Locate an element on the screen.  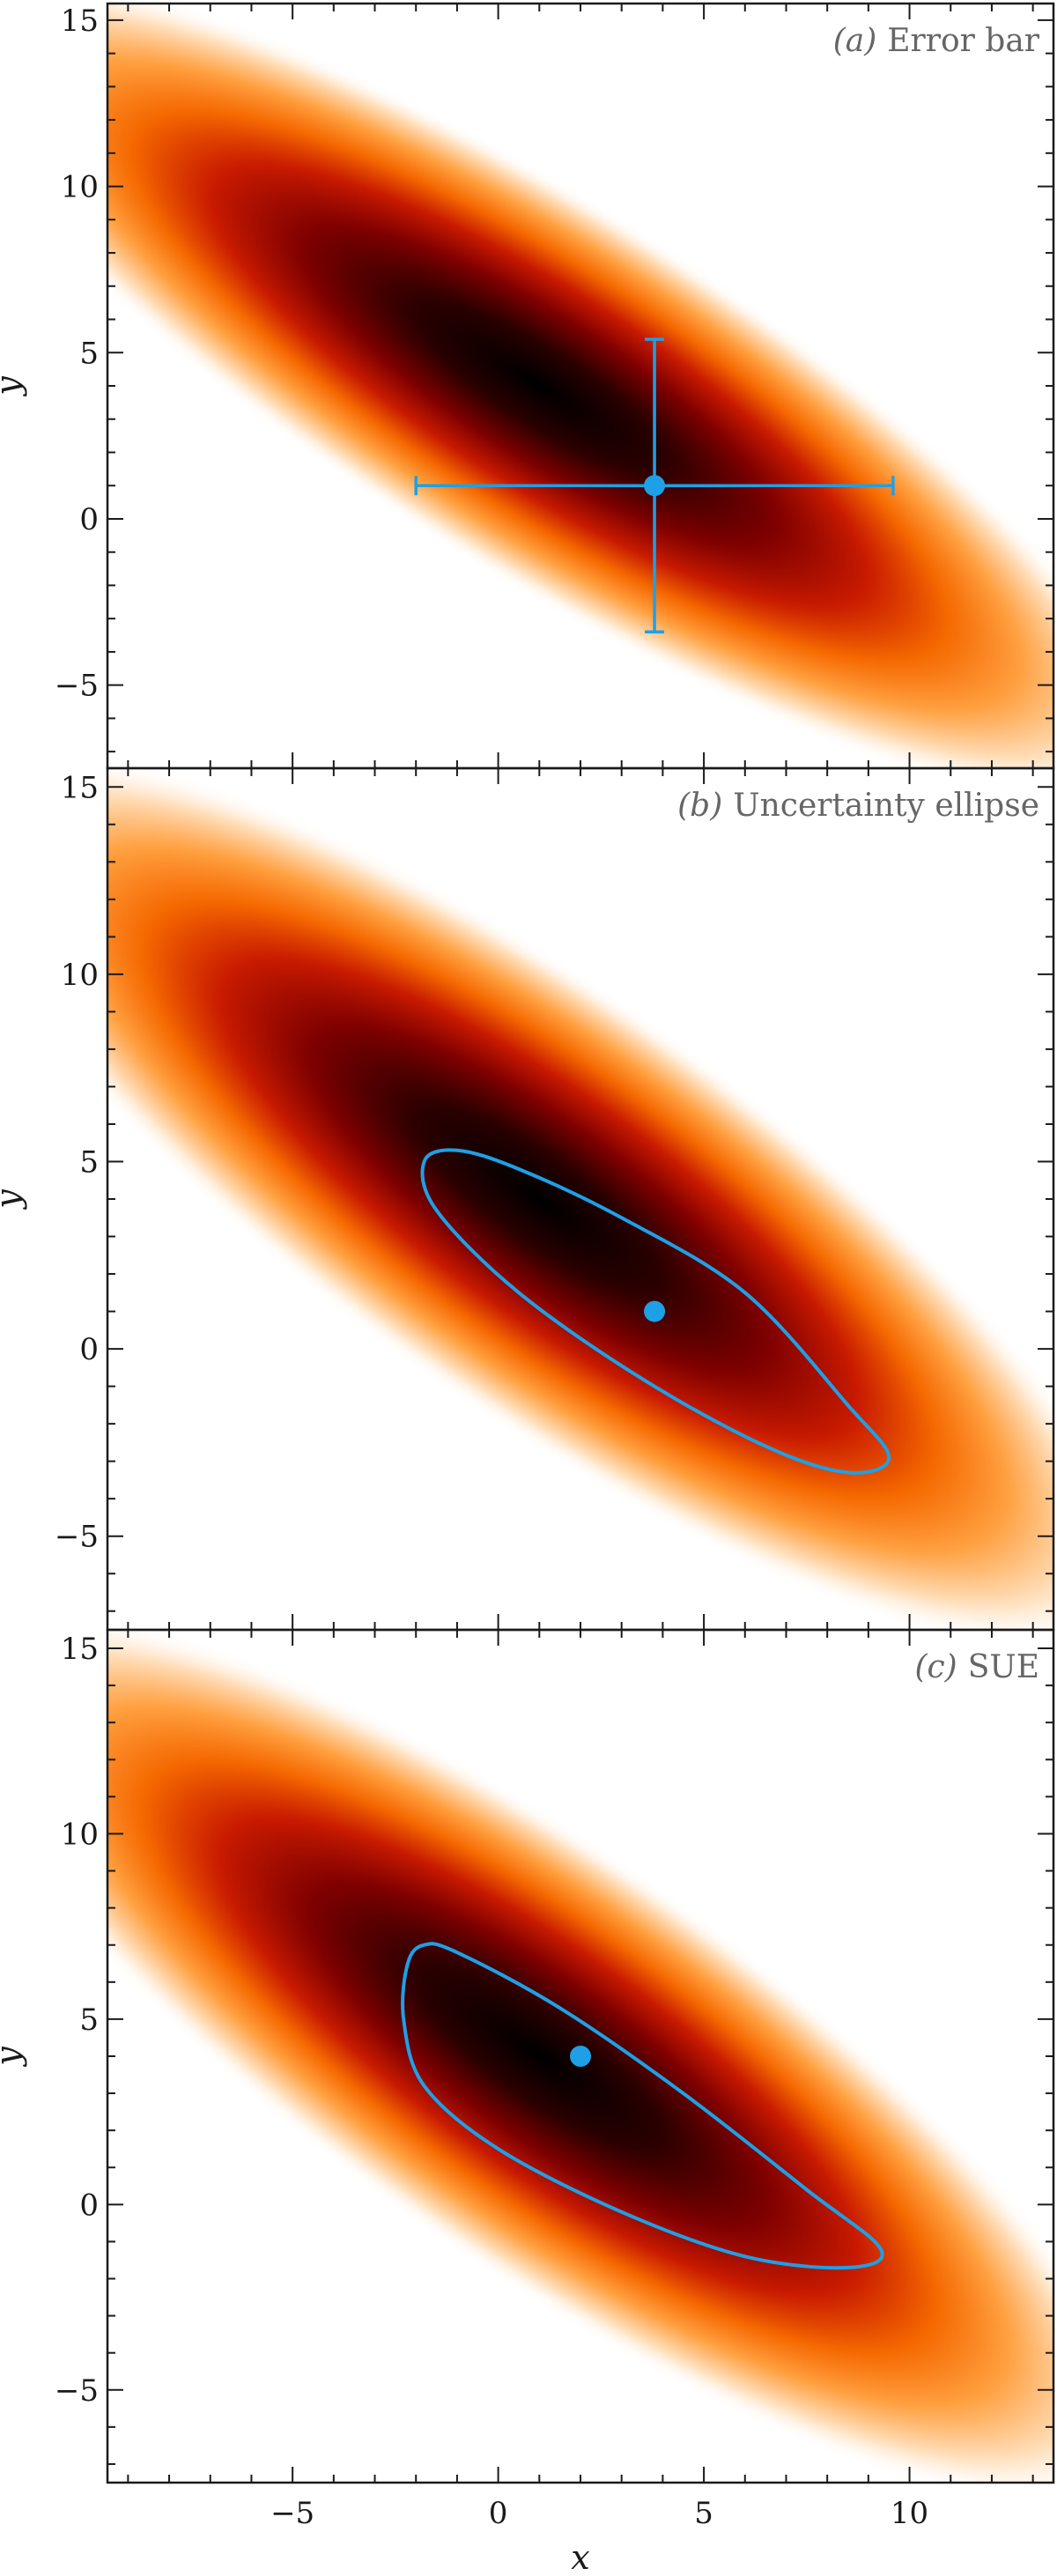
panel-title-a: (a) Error bar is located at coordinates (936, 41).